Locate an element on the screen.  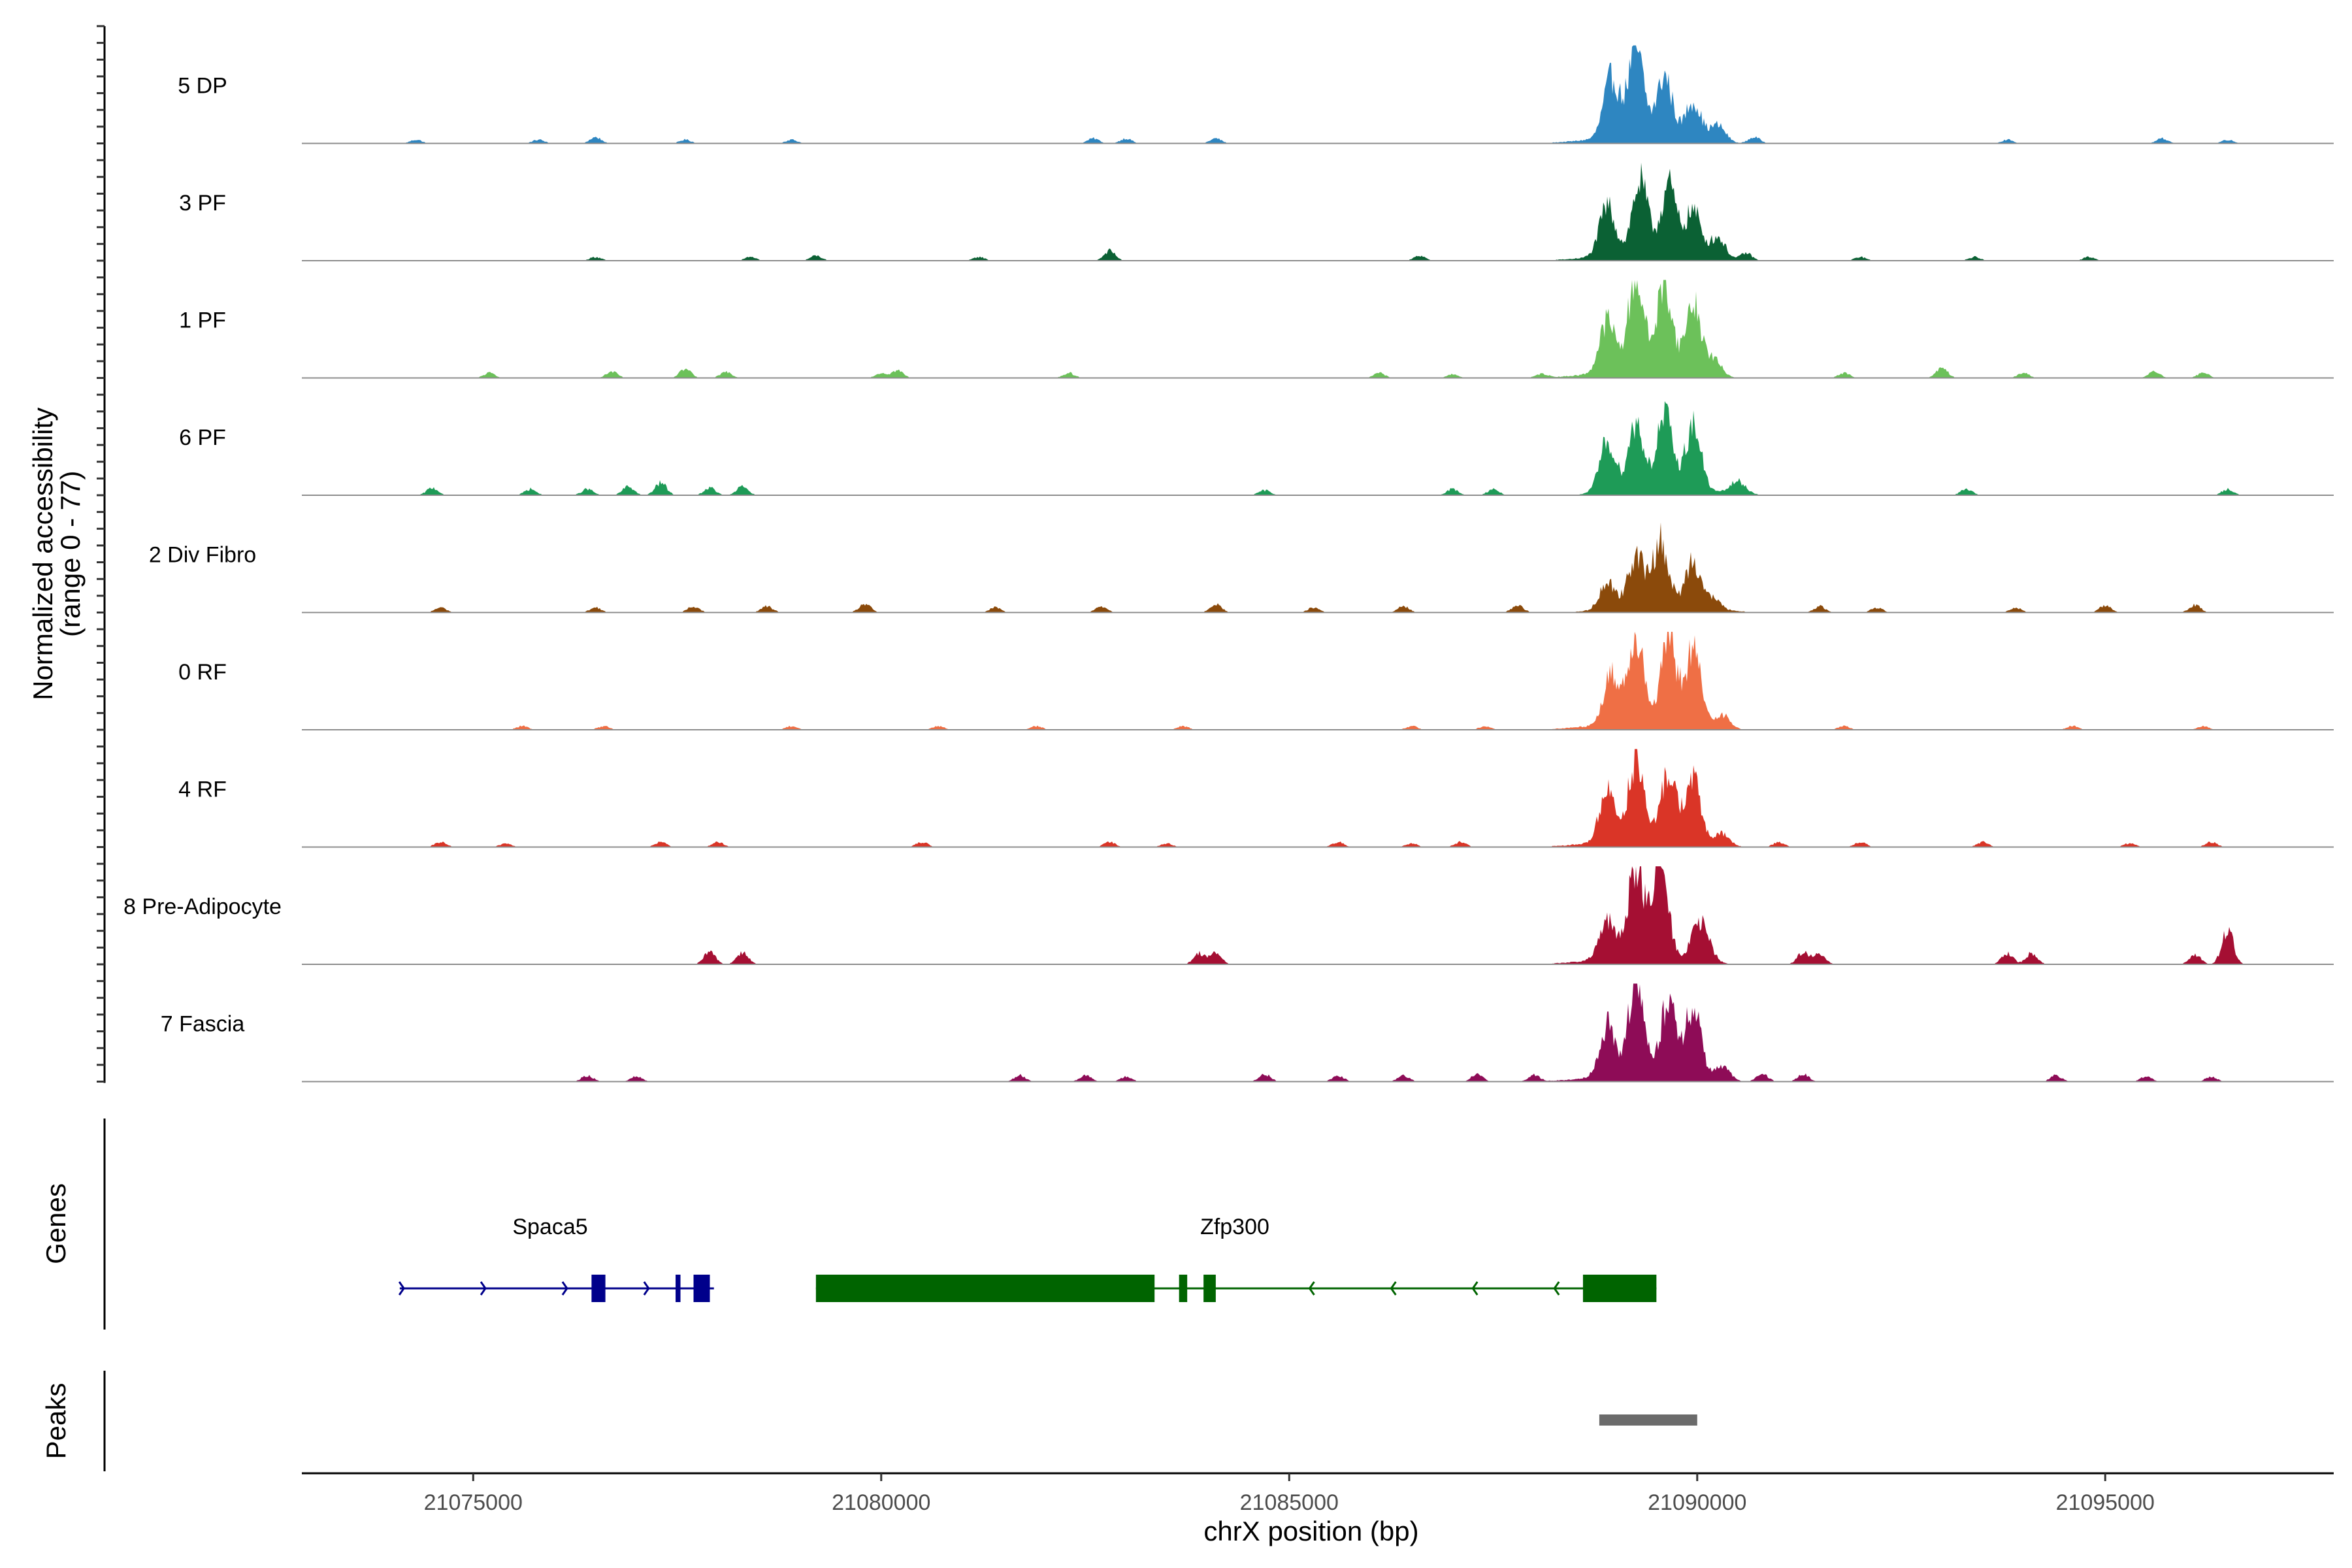
track-label: 5 DP is located at coordinates (202, 86).